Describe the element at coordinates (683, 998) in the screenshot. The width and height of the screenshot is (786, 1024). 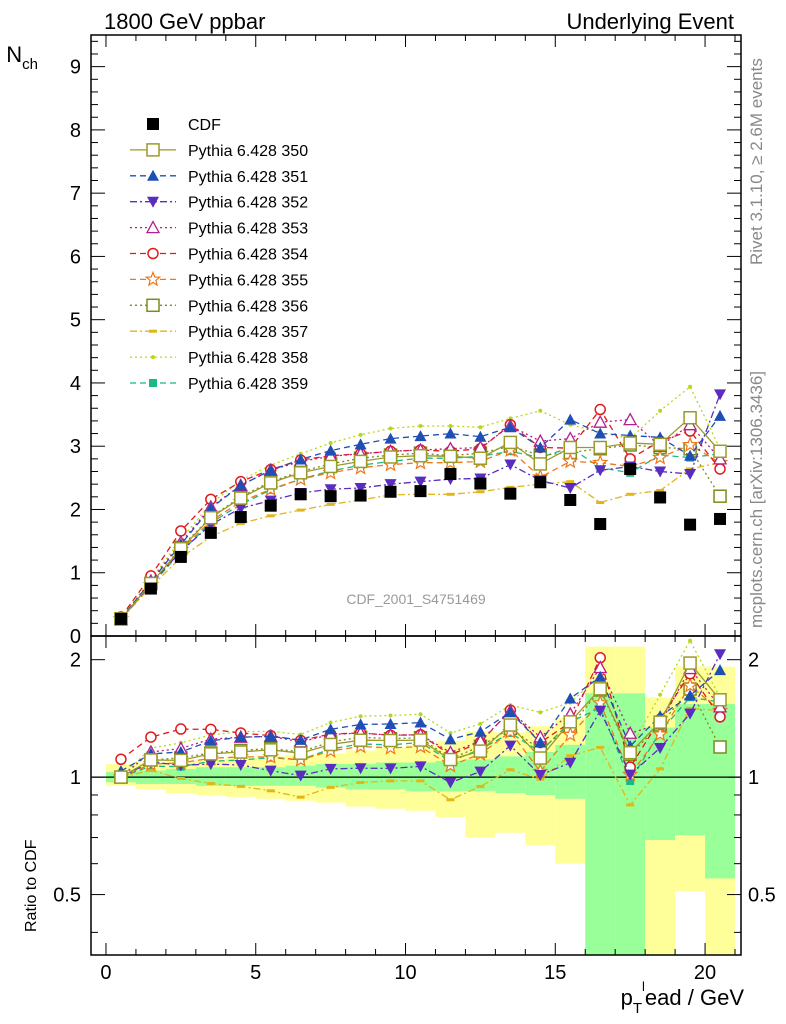
I see `x-axis-title: pTlead / GeV` at that location.